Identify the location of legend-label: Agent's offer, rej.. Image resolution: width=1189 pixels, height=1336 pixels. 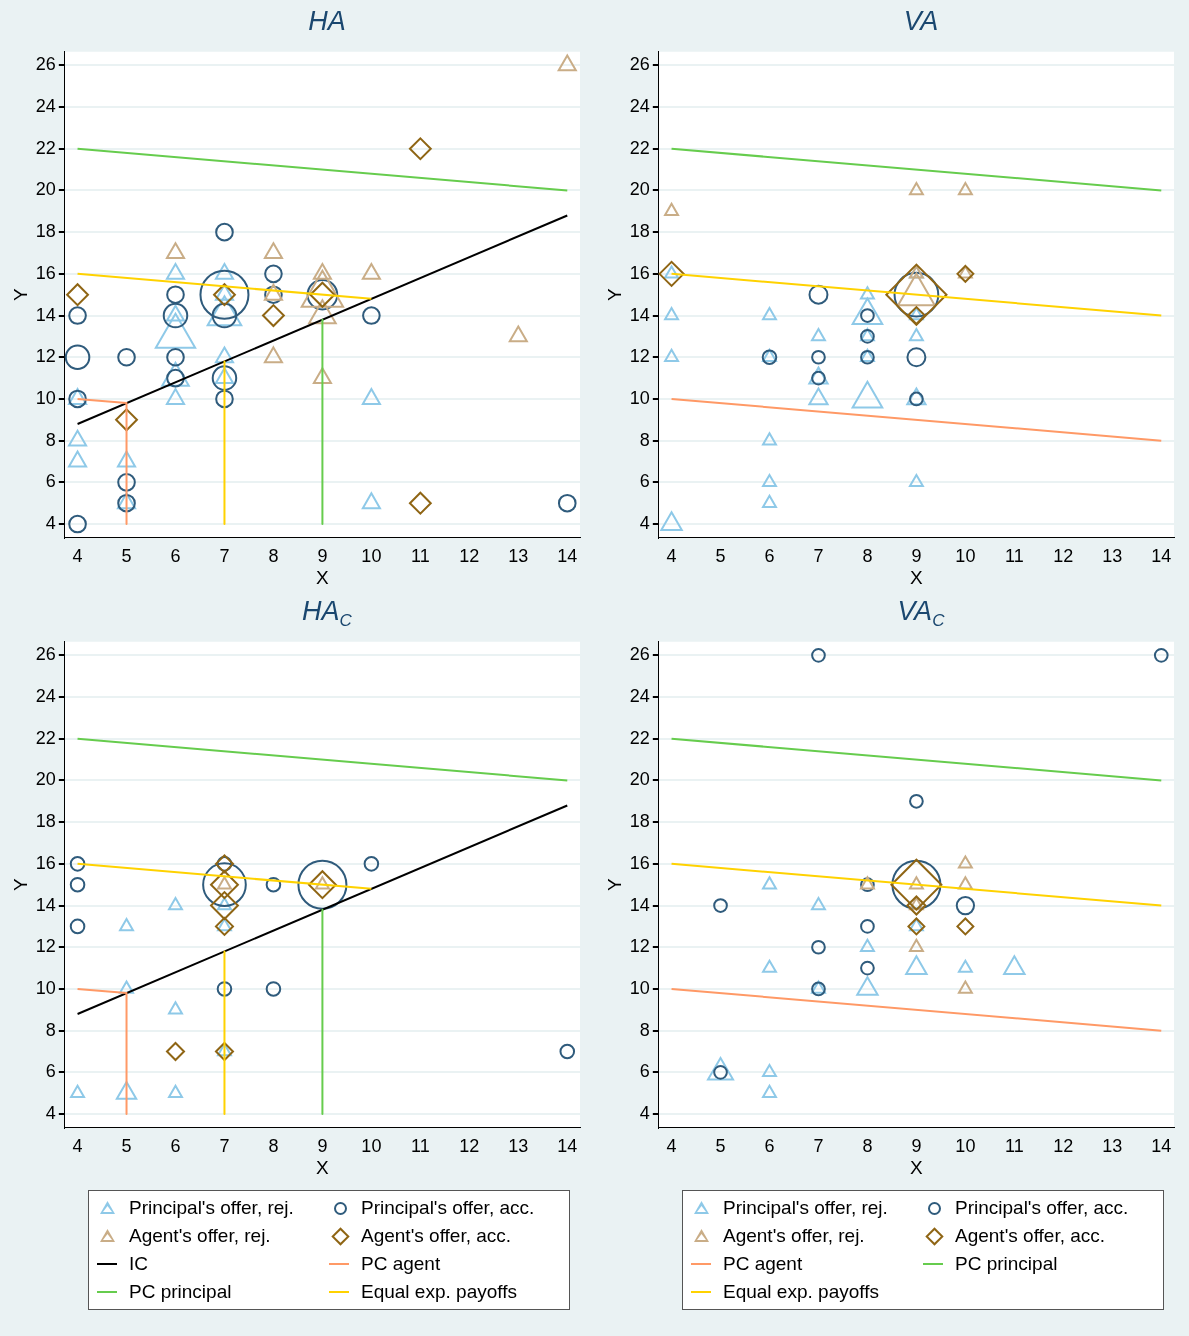
(794, 1236).